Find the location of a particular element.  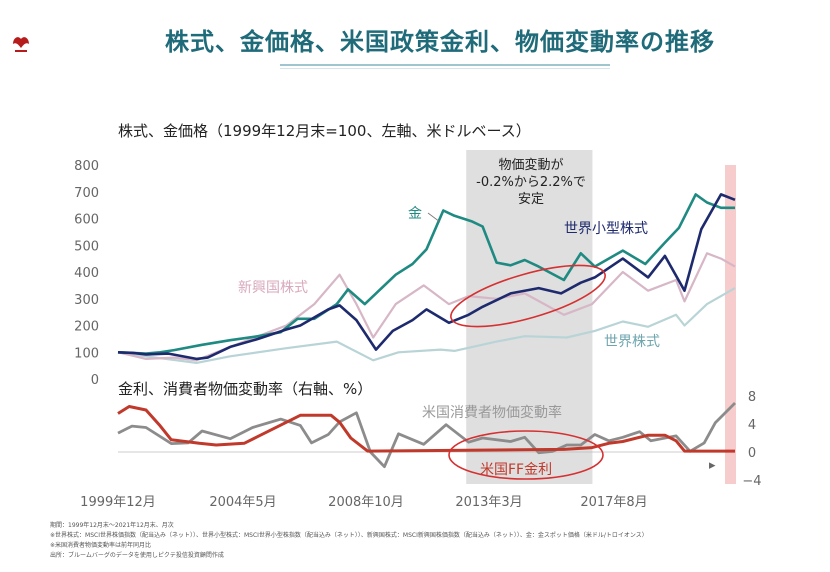

shade-note-line: -0.2%から2.2%で is located at coordinates (531, 182).